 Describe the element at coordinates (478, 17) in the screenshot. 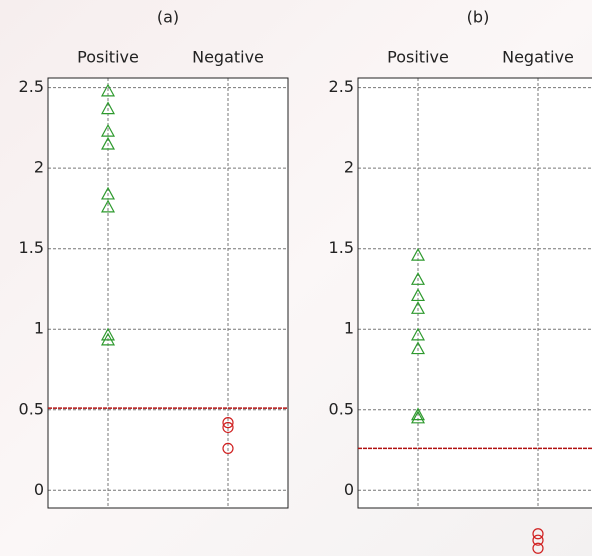

I see `panel-title: (b)` at that location.